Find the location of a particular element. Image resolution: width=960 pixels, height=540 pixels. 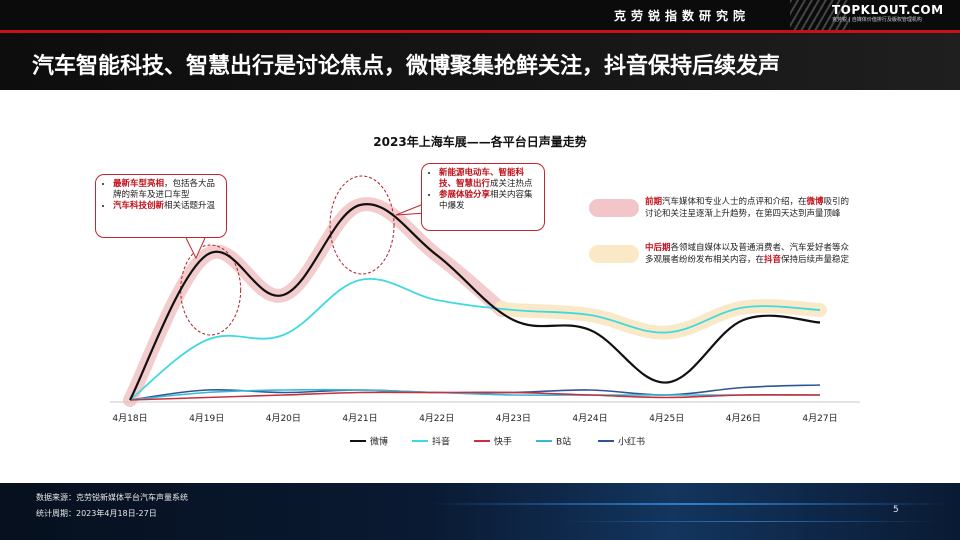

brand-logo: TOPKLOUT.COM 克劳锐 | 自媒体价值排行及版权管理机构 is located at coordinates (888, 14).